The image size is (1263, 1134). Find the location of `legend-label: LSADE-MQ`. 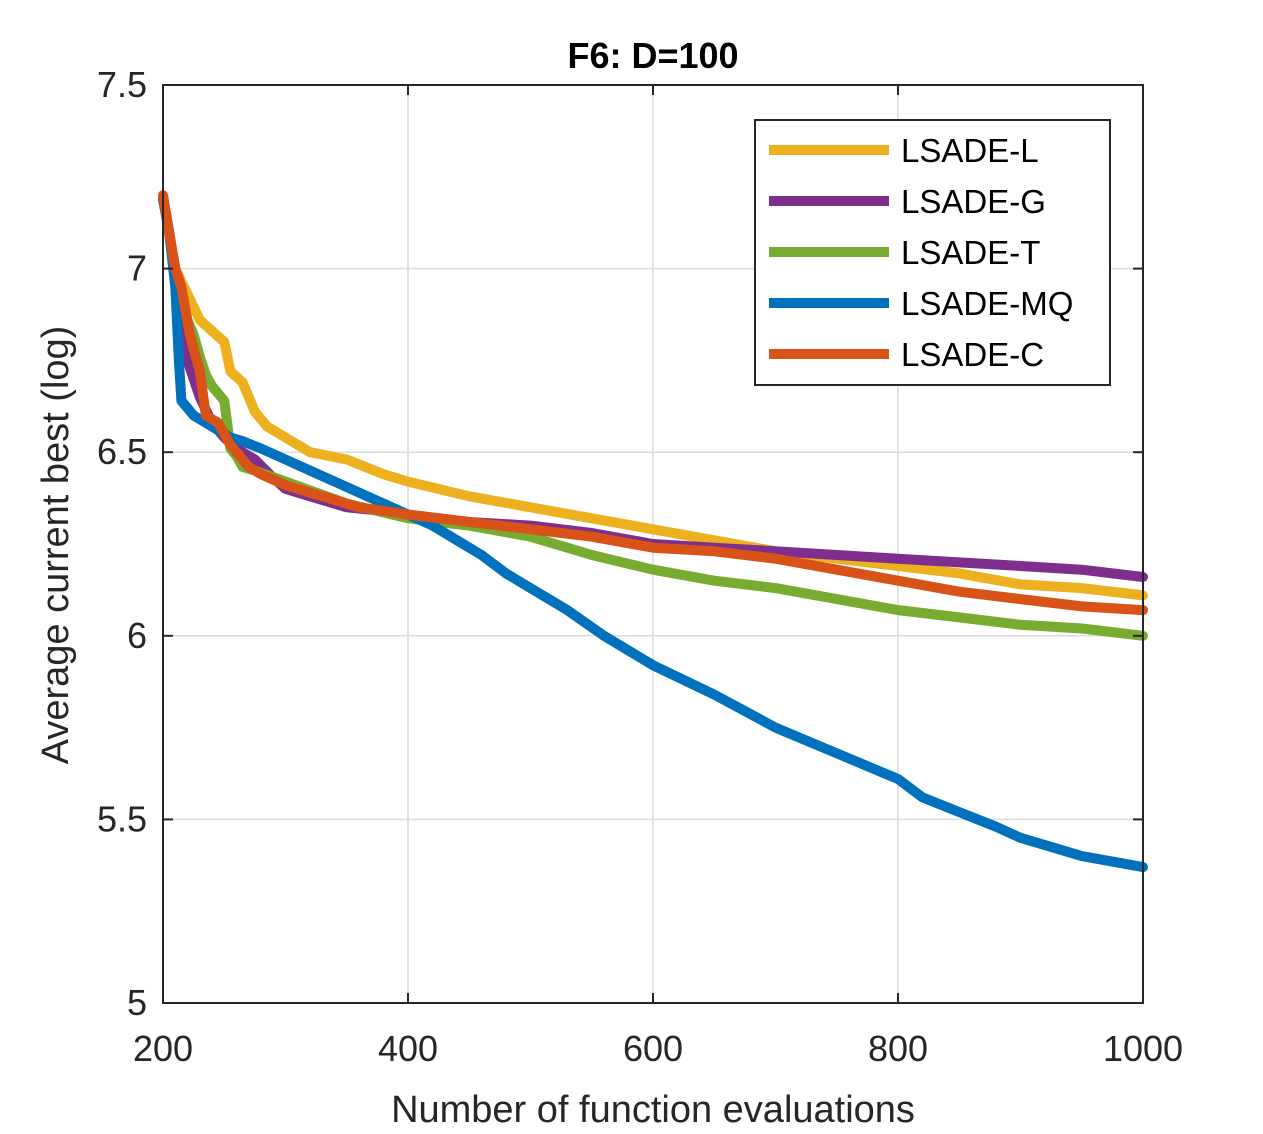

legend-label: LSADE-MQ is located at coordinates (987, 303).